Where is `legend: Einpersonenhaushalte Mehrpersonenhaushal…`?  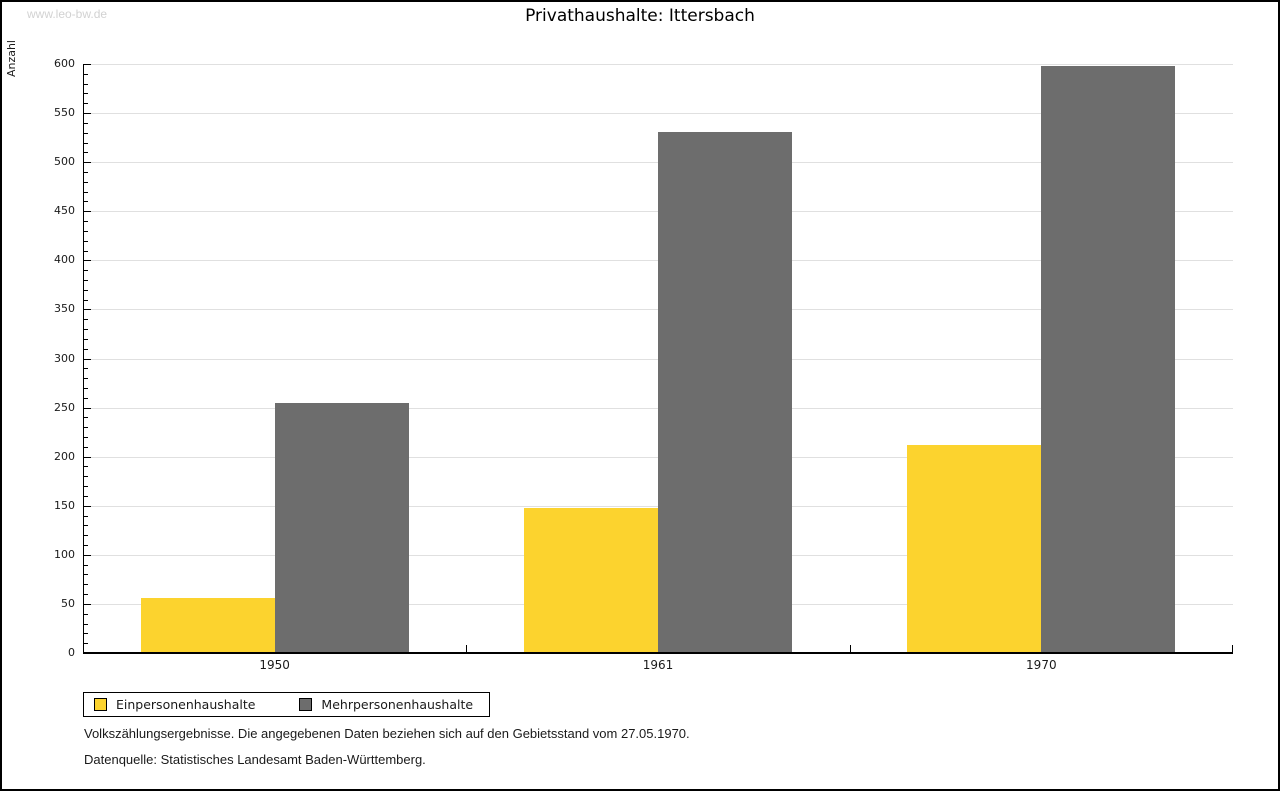 legend: Einpersonenhaushalte Mehrpersonenhaushal… is located at coordinates (287, 704).